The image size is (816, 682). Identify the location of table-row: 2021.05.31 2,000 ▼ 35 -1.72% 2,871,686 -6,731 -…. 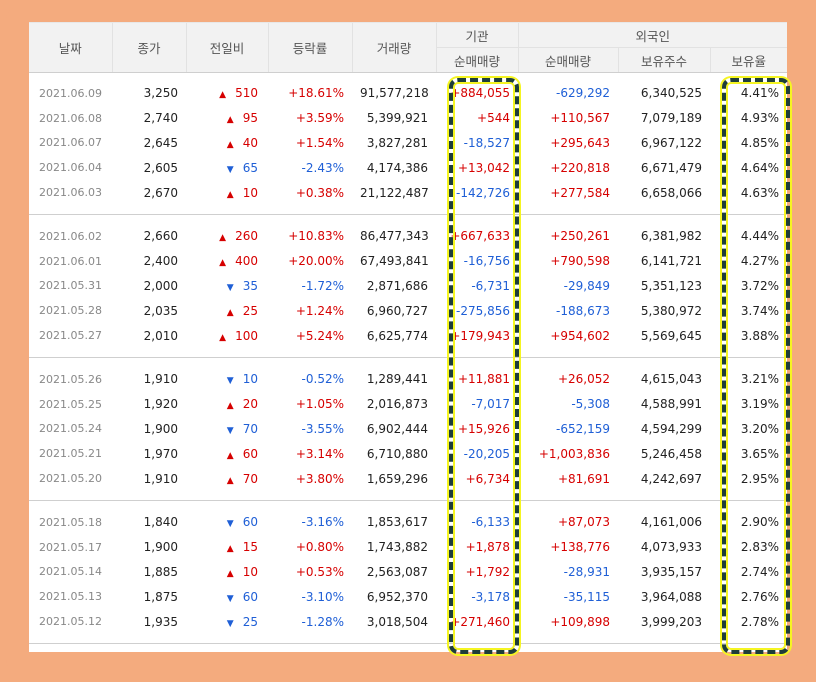
(408, 286).